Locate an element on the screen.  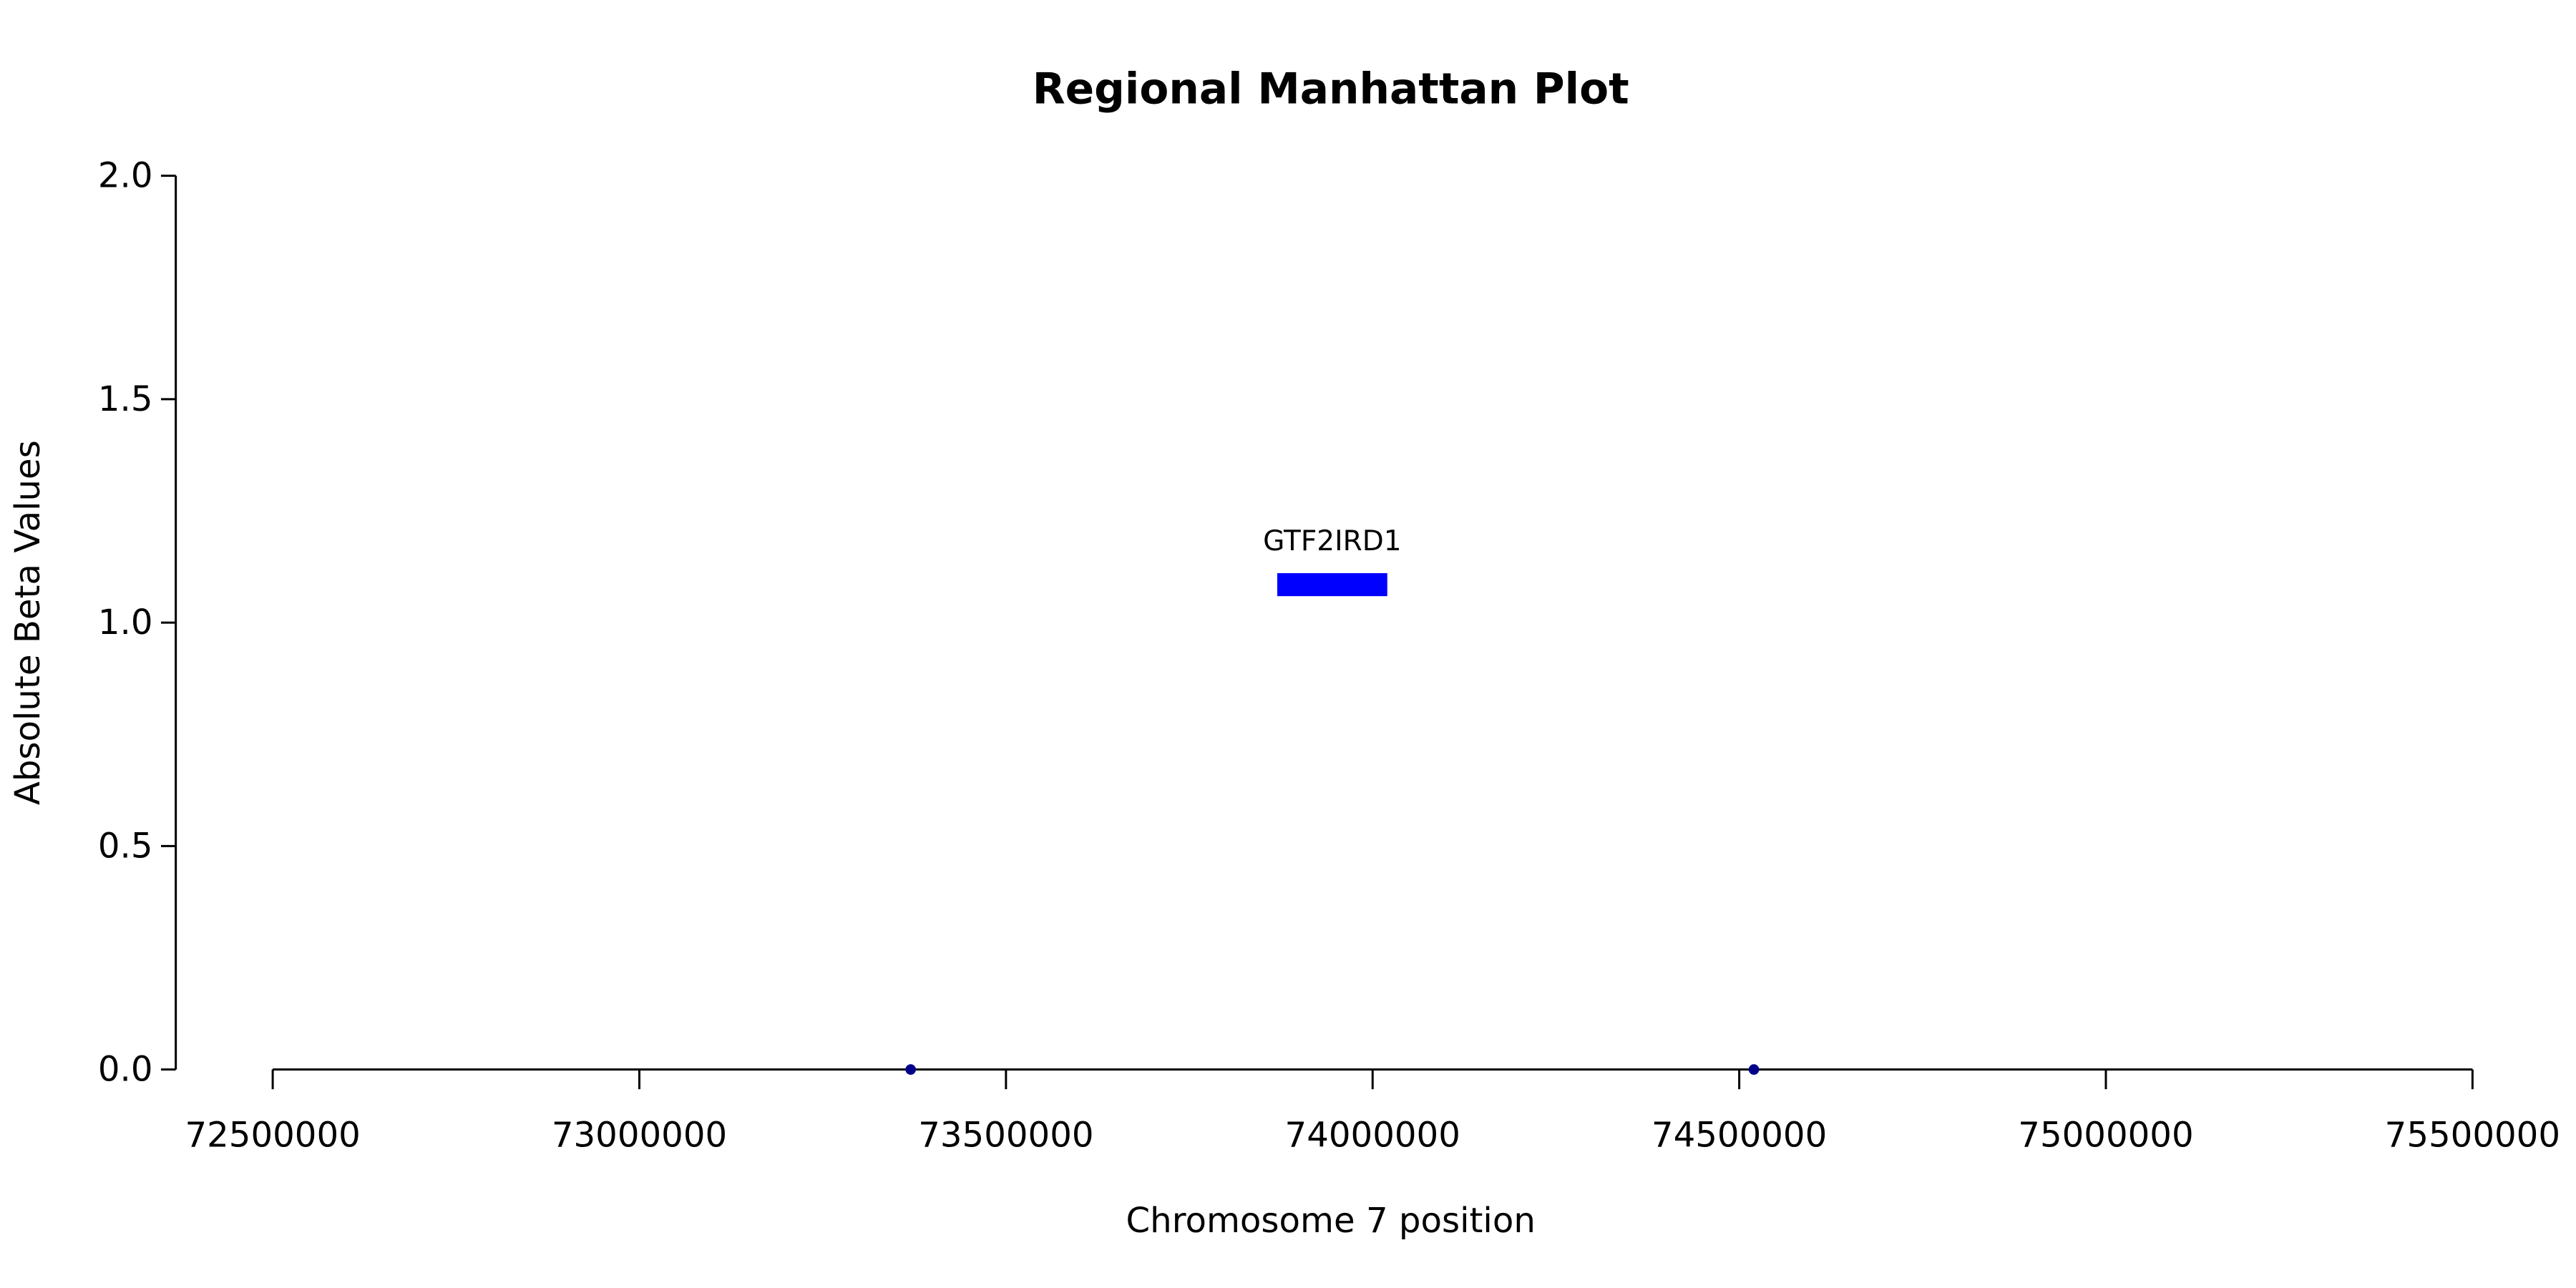
x-tick-label: 72500000 is located at coordinates (272, 1136).